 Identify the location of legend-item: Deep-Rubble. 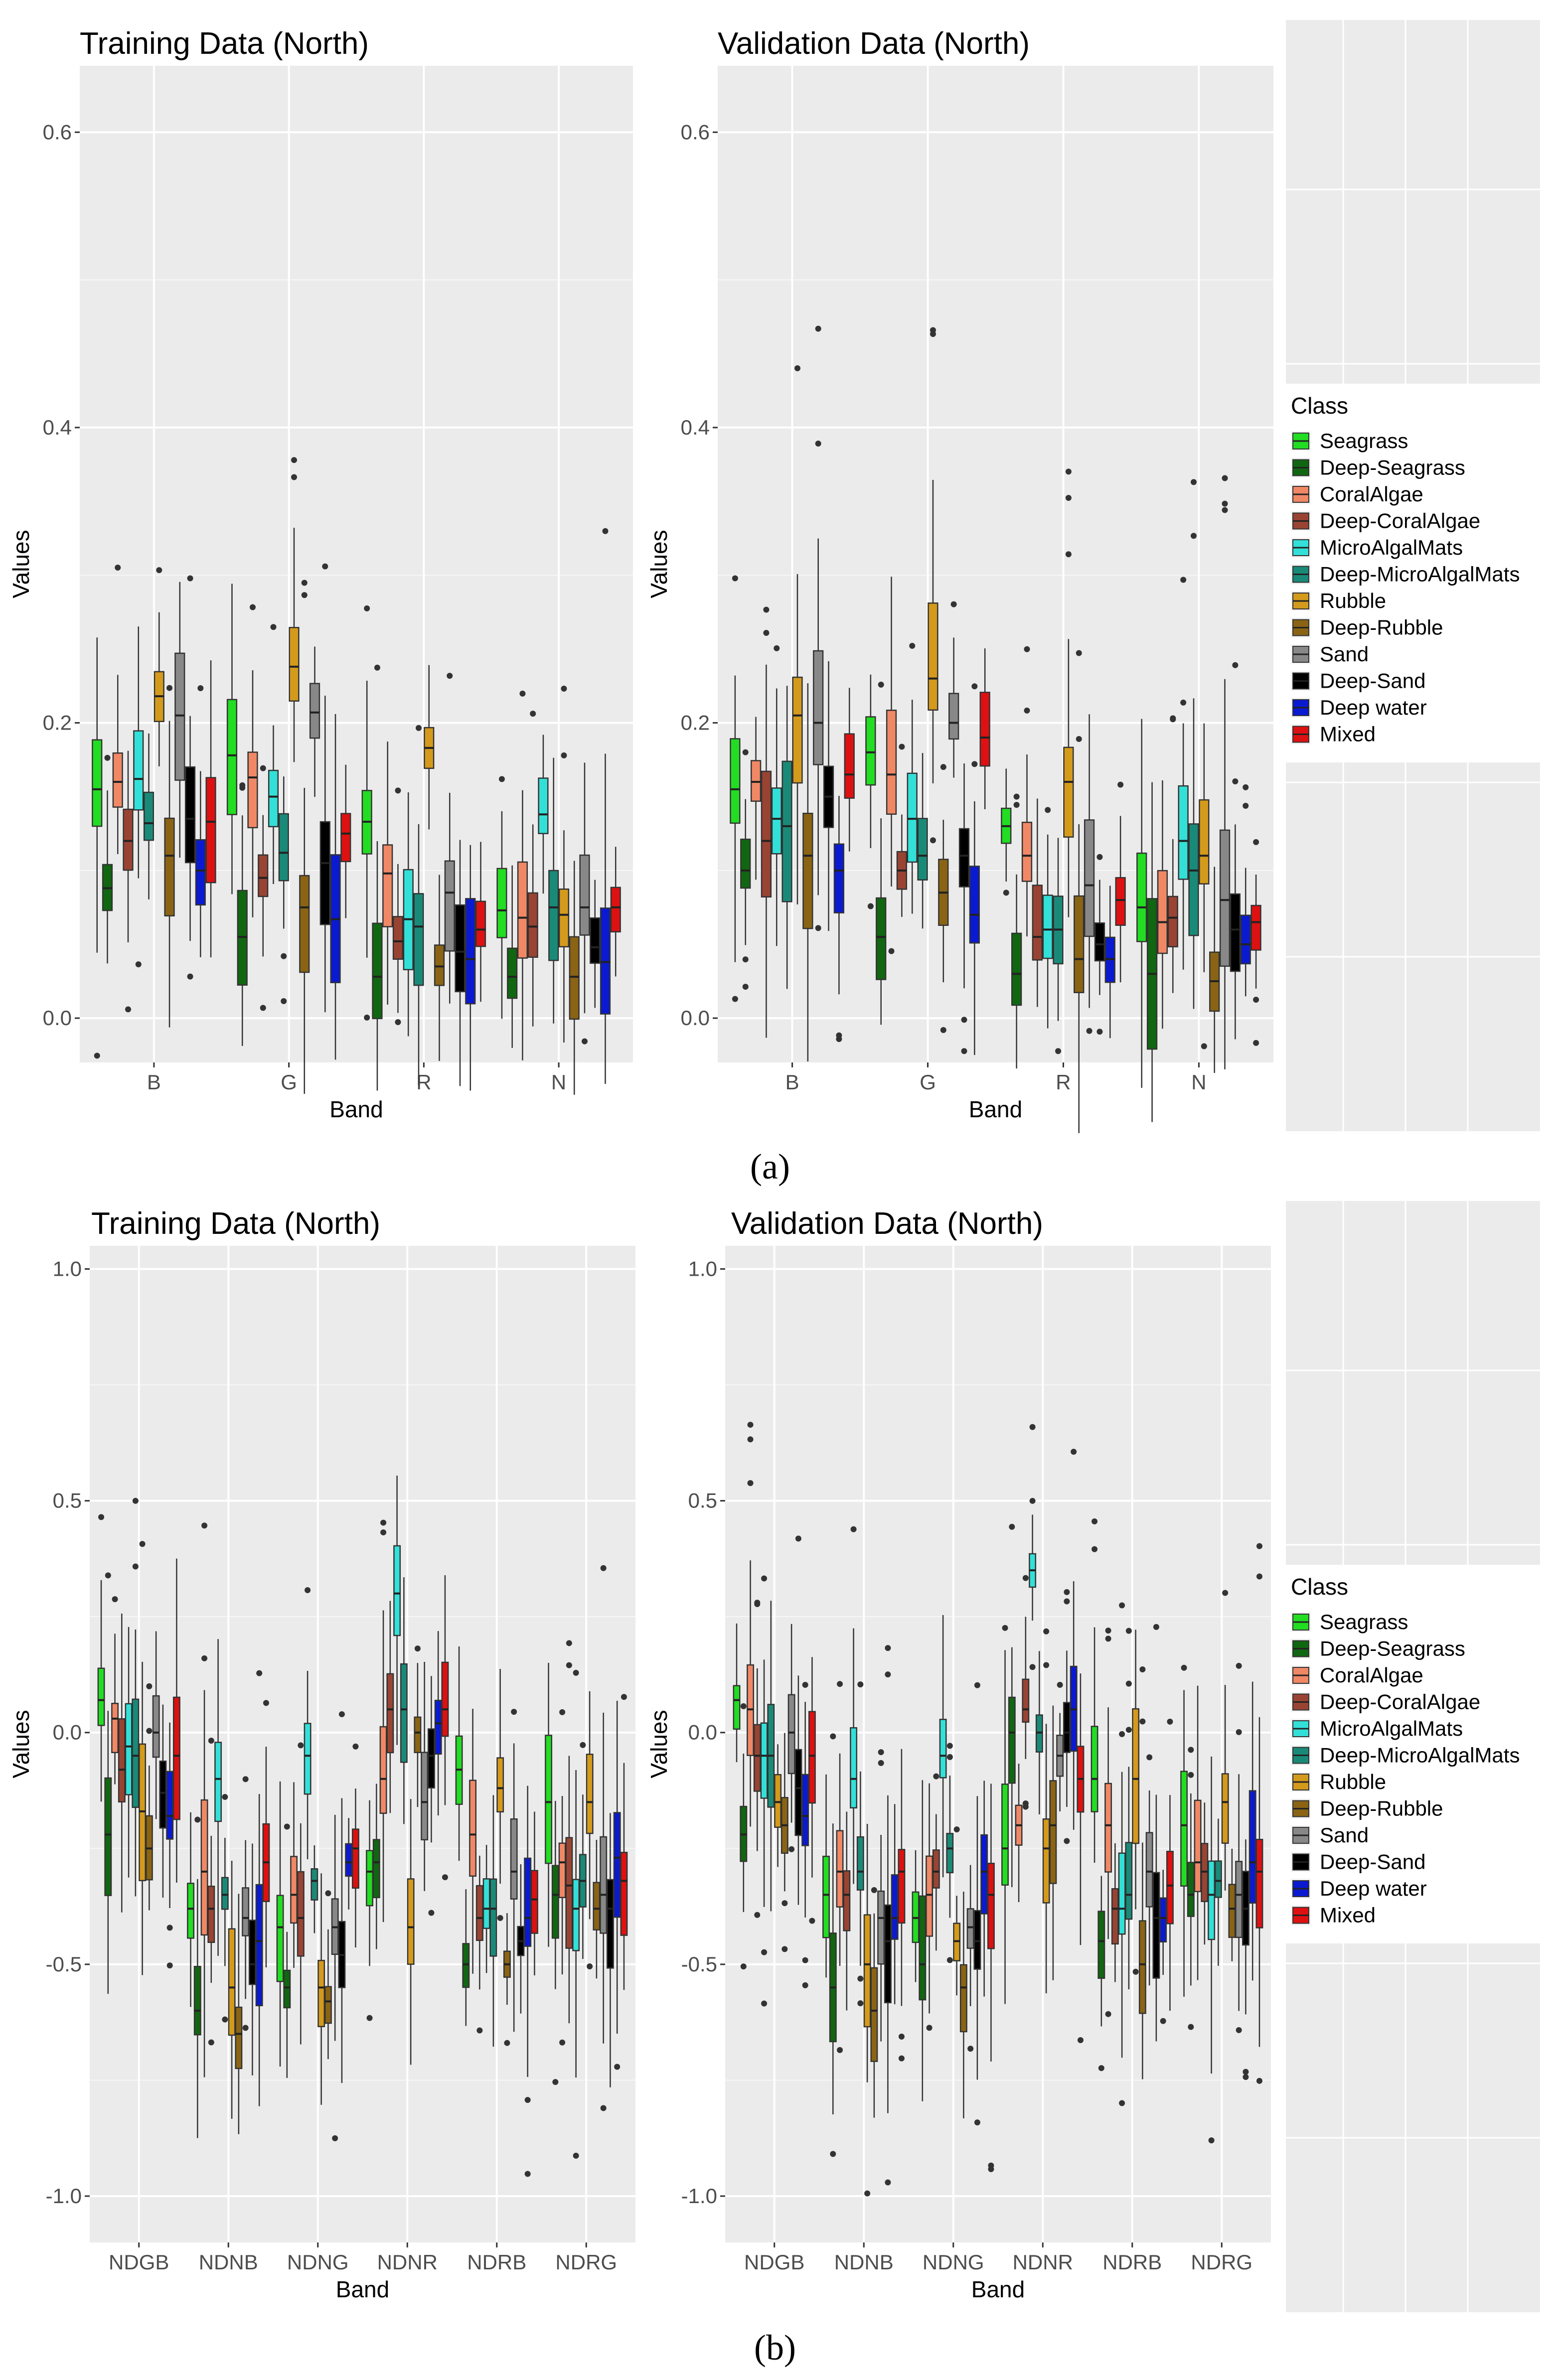
(1367, 627).